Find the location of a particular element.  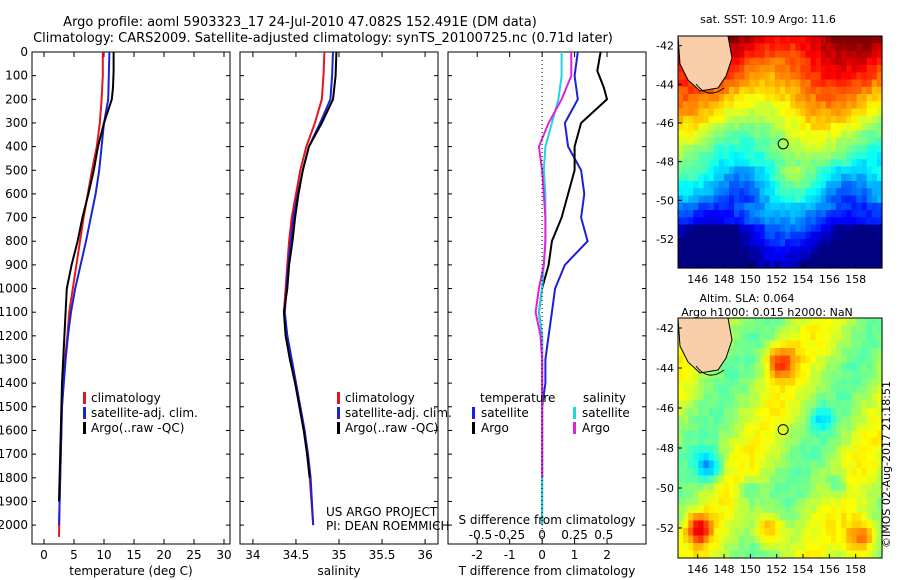

ytick-label: 100 is located at coordinates (16, 76).